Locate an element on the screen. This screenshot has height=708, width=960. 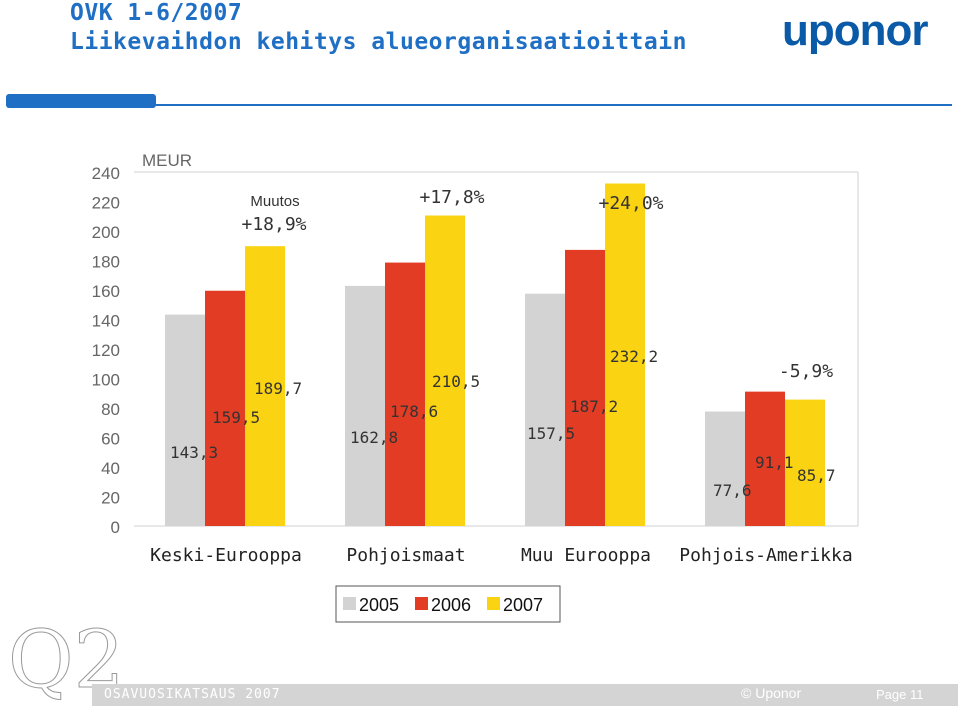
page-title-line1: OVK 1-6/2007 is located at coordinates (156, 13).